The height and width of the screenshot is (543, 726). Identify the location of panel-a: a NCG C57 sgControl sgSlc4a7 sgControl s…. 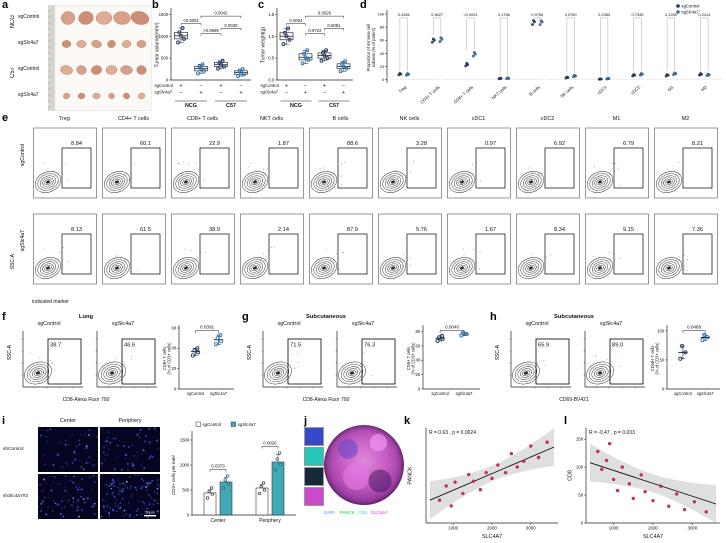
(77, 56).